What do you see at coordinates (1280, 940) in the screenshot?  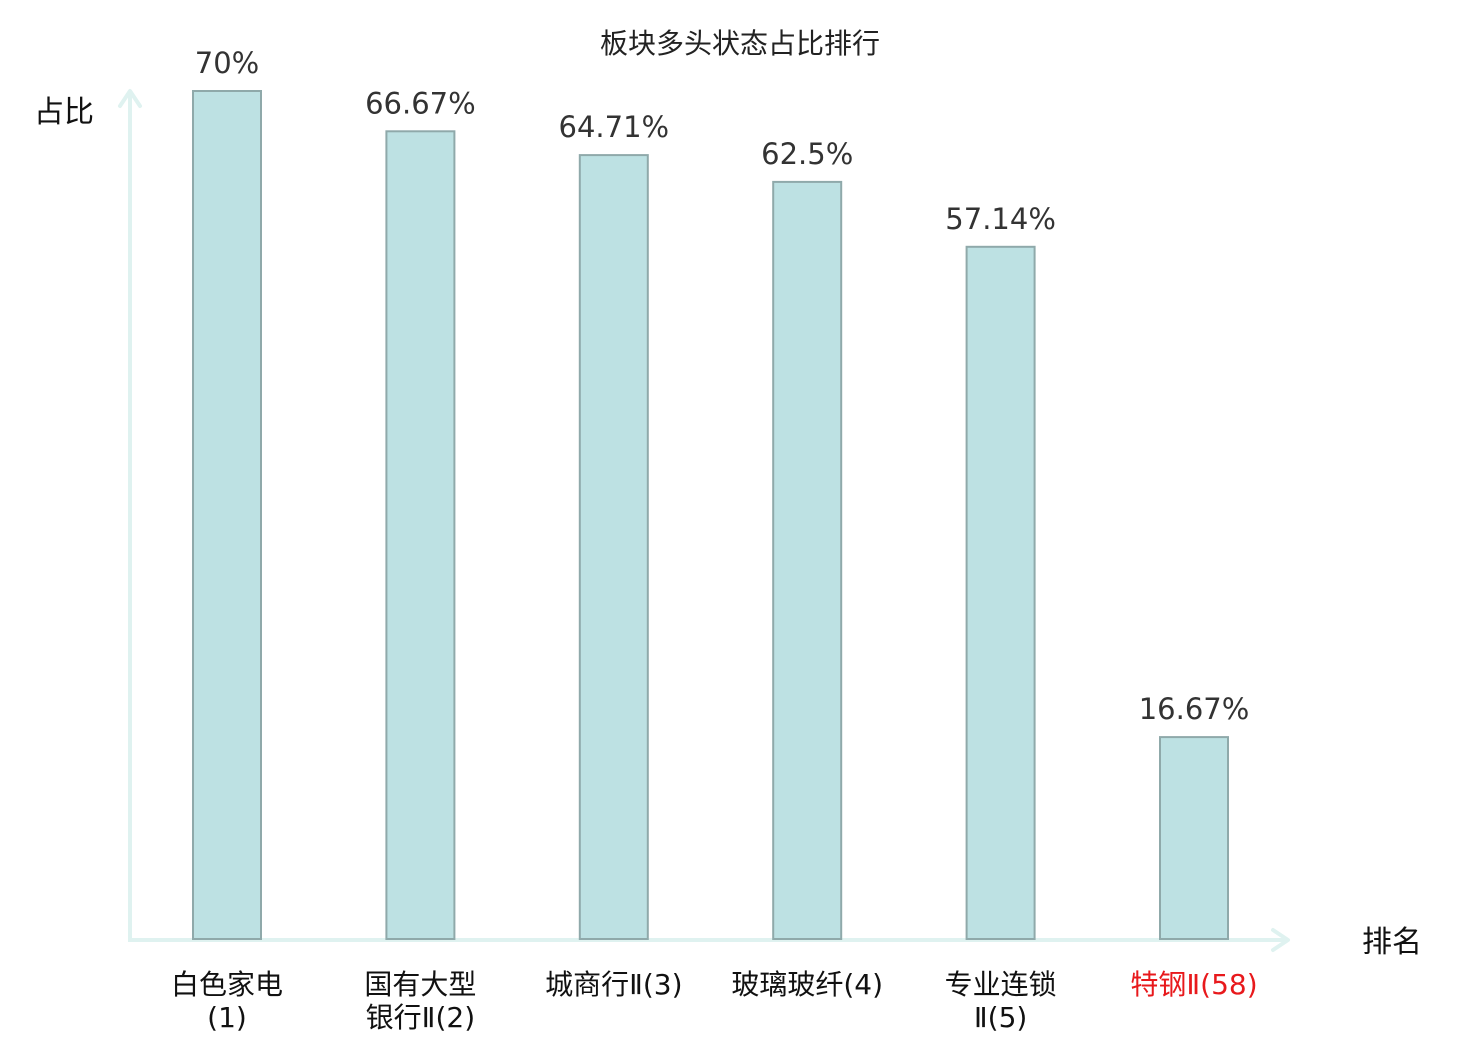 I see `x-axis-arrow` at bounding box center [1280, 940].